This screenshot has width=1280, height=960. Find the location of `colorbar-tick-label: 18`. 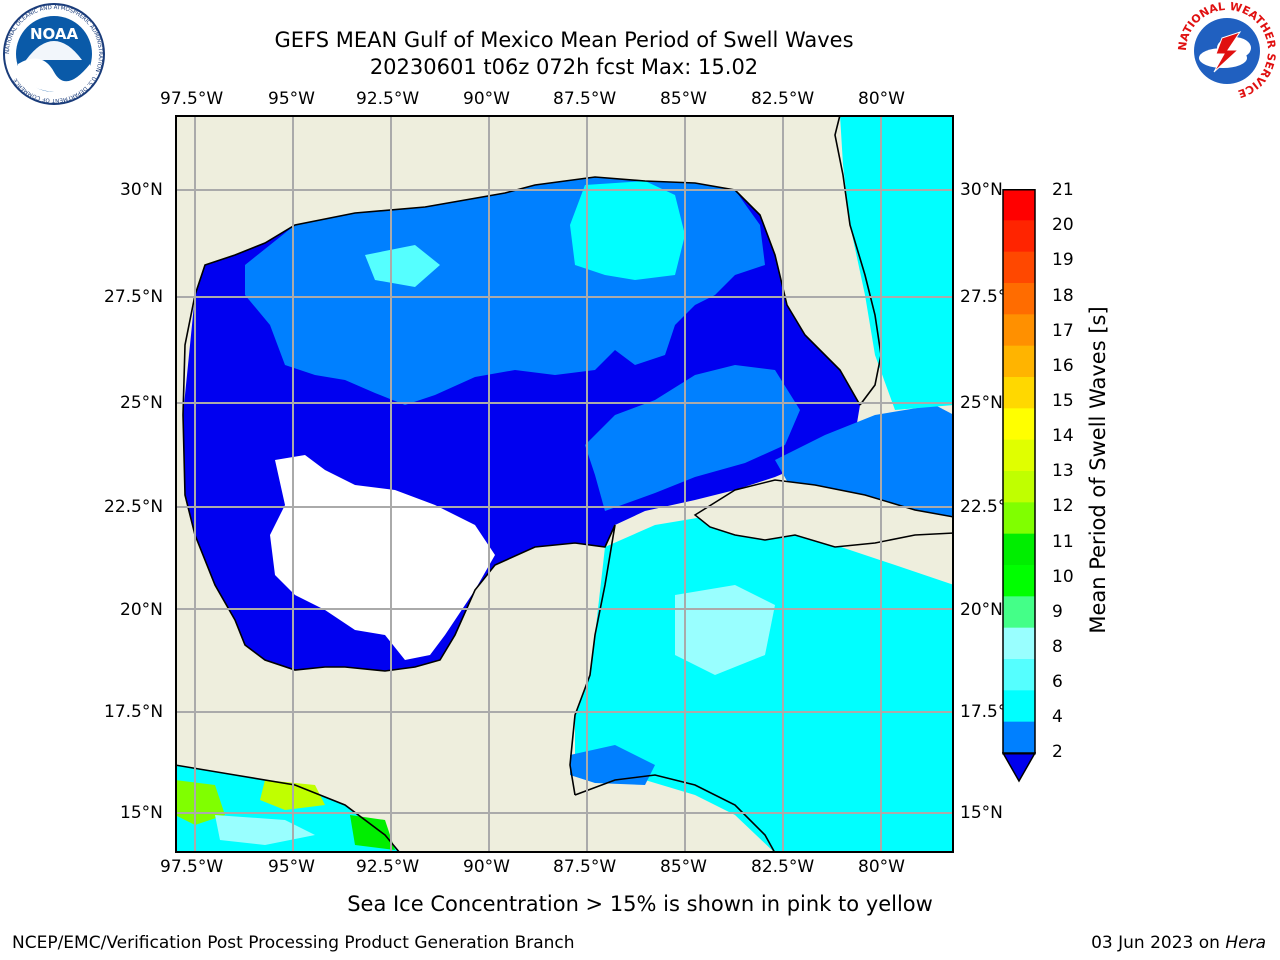

colorbar-tick-label: 18 is located at coordinates (1063, 296).